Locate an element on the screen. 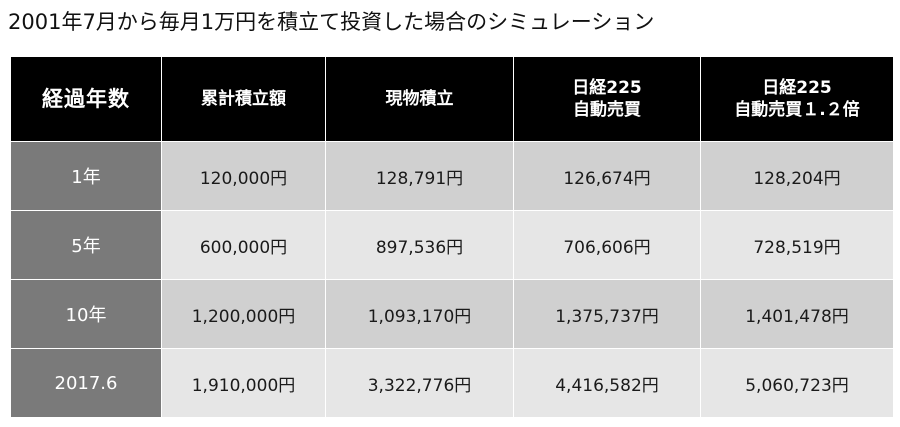 Image resolution: width=900 pixels, height=427 pixels. header-elapsed-years: 経過年数 is located at coordinates (86, 99).